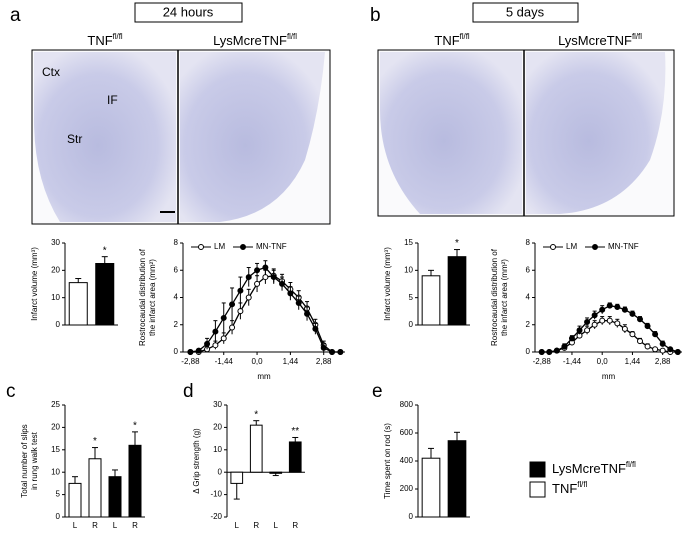  What do you see at coordinates (265, 314) in the screenshot?
I see `series-line` at bounding box center [265, 314].